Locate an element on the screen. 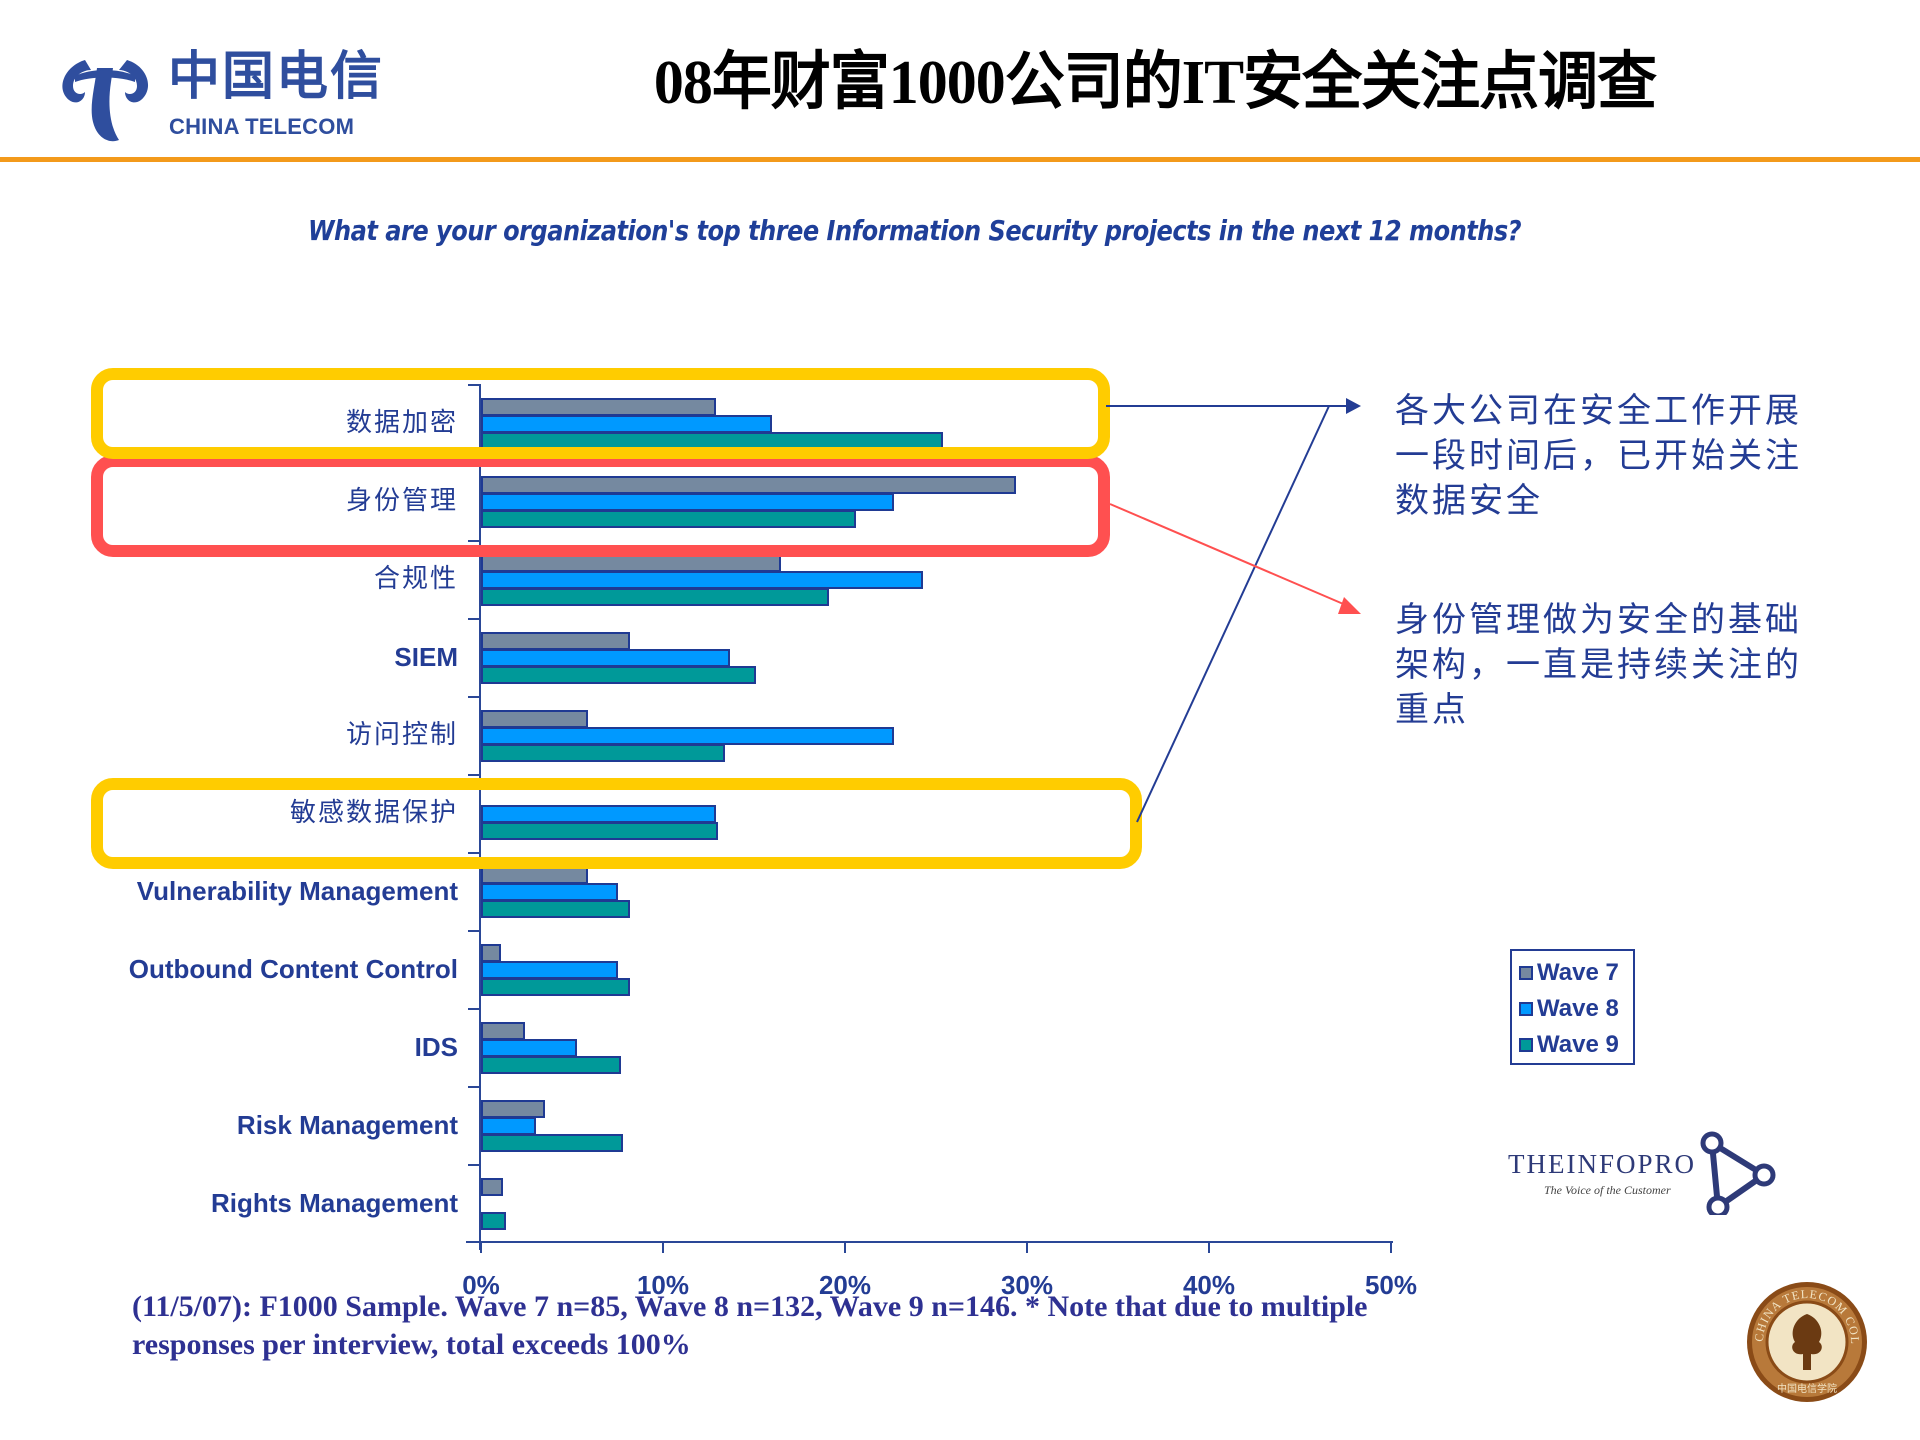  logo-english-text: CHINA TELECOM is located at coordinates (262, 126).